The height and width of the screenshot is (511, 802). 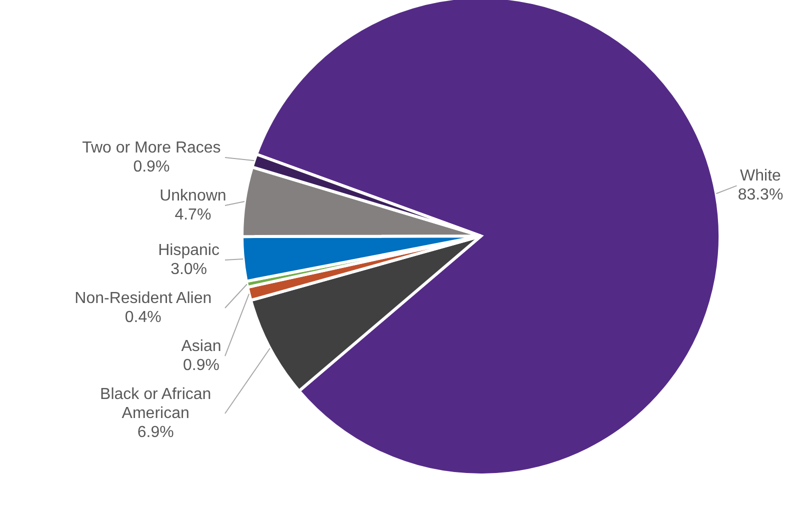 What do you see at coordinates (761, 176) in the screenshot?
I see `slice-label: White` at bounding box center [761, 176].